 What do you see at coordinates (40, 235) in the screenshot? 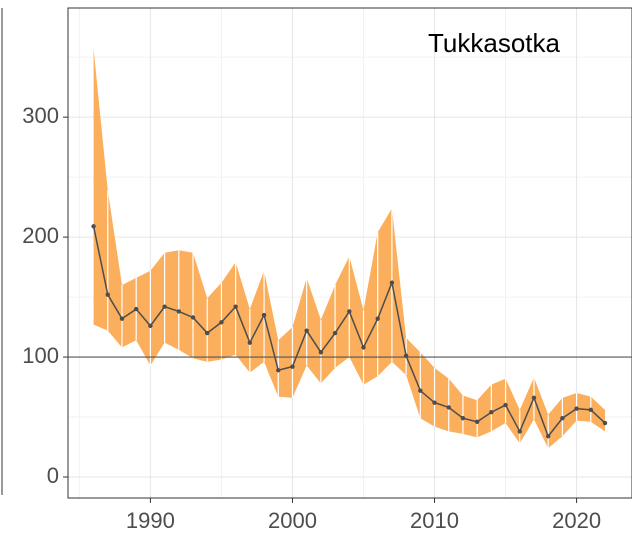
I see `y-tick-label: 200` at bounding box center [40, 235].